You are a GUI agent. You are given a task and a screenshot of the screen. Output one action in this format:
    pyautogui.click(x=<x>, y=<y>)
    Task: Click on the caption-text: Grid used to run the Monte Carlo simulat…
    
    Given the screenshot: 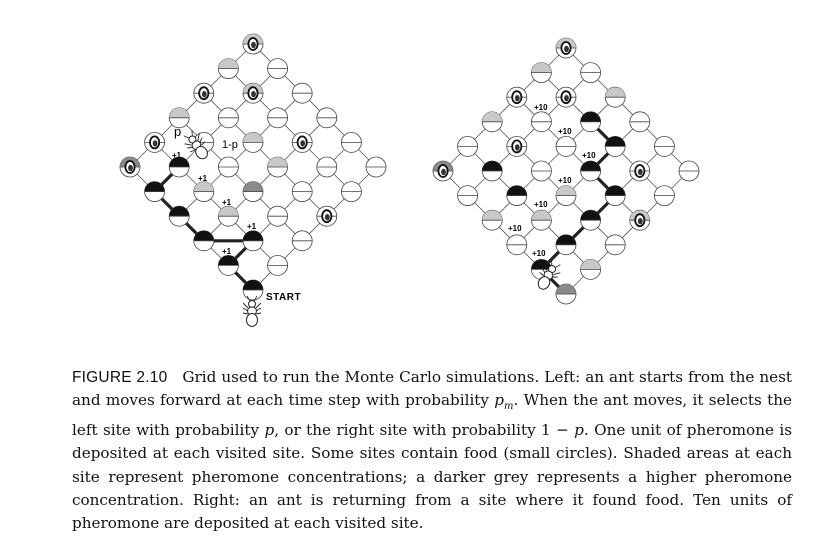 What is the action you would take?
    pyautogui.click(x=432, y=389)
    